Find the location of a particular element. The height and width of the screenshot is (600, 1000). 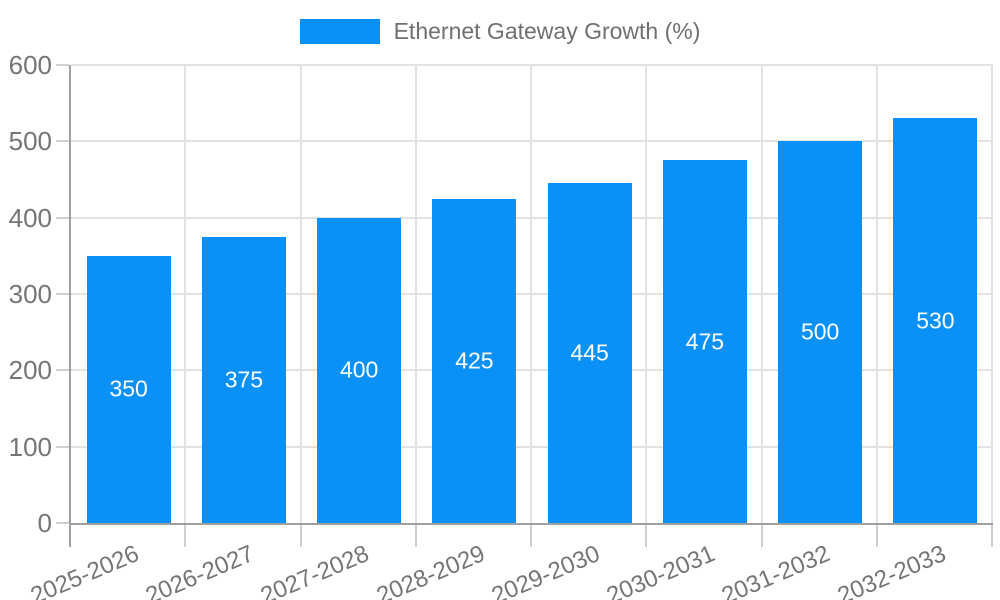

x-axis-tick-label: 2028-2029 is located at coordinates (430, 570).